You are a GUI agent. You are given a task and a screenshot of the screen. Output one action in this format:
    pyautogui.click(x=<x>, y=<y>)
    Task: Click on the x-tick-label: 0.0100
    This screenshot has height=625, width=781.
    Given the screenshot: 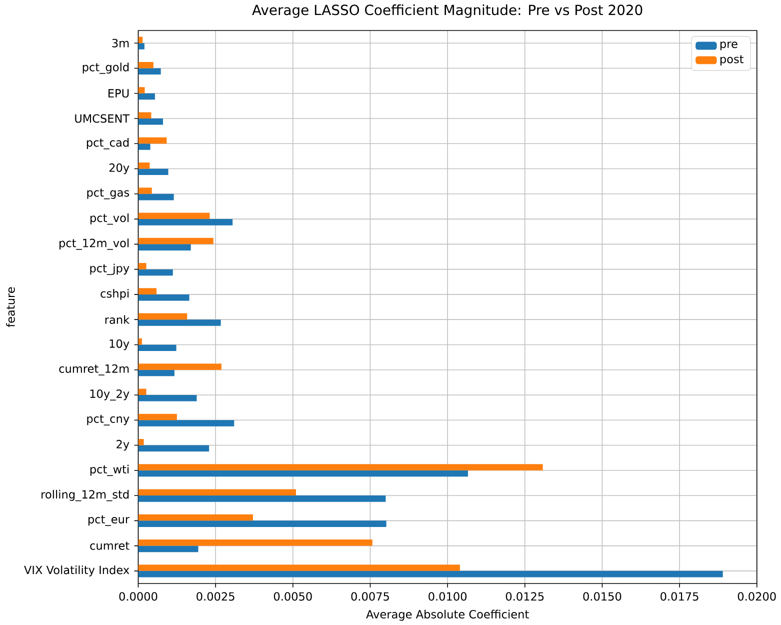 What is the action you would take?
    pyautogui.click(x=447, y=596)
    